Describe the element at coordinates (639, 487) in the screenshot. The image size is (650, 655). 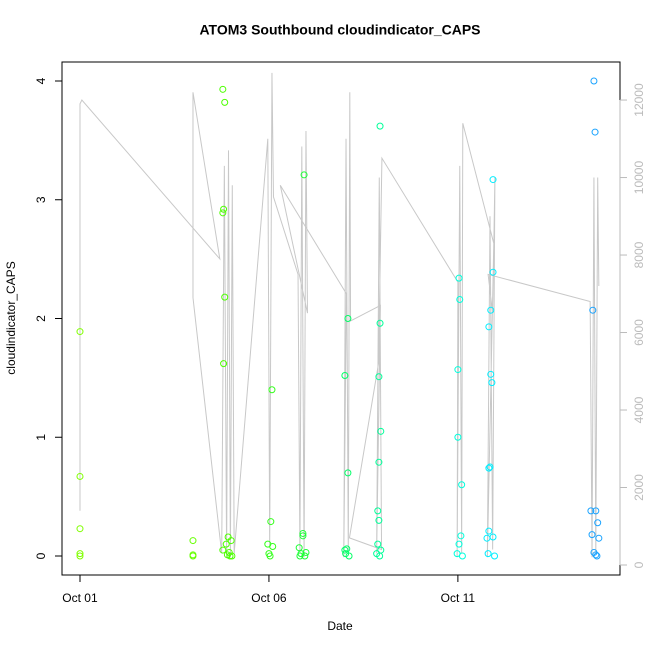
I see `y2-tick-label: 2000` at that location.